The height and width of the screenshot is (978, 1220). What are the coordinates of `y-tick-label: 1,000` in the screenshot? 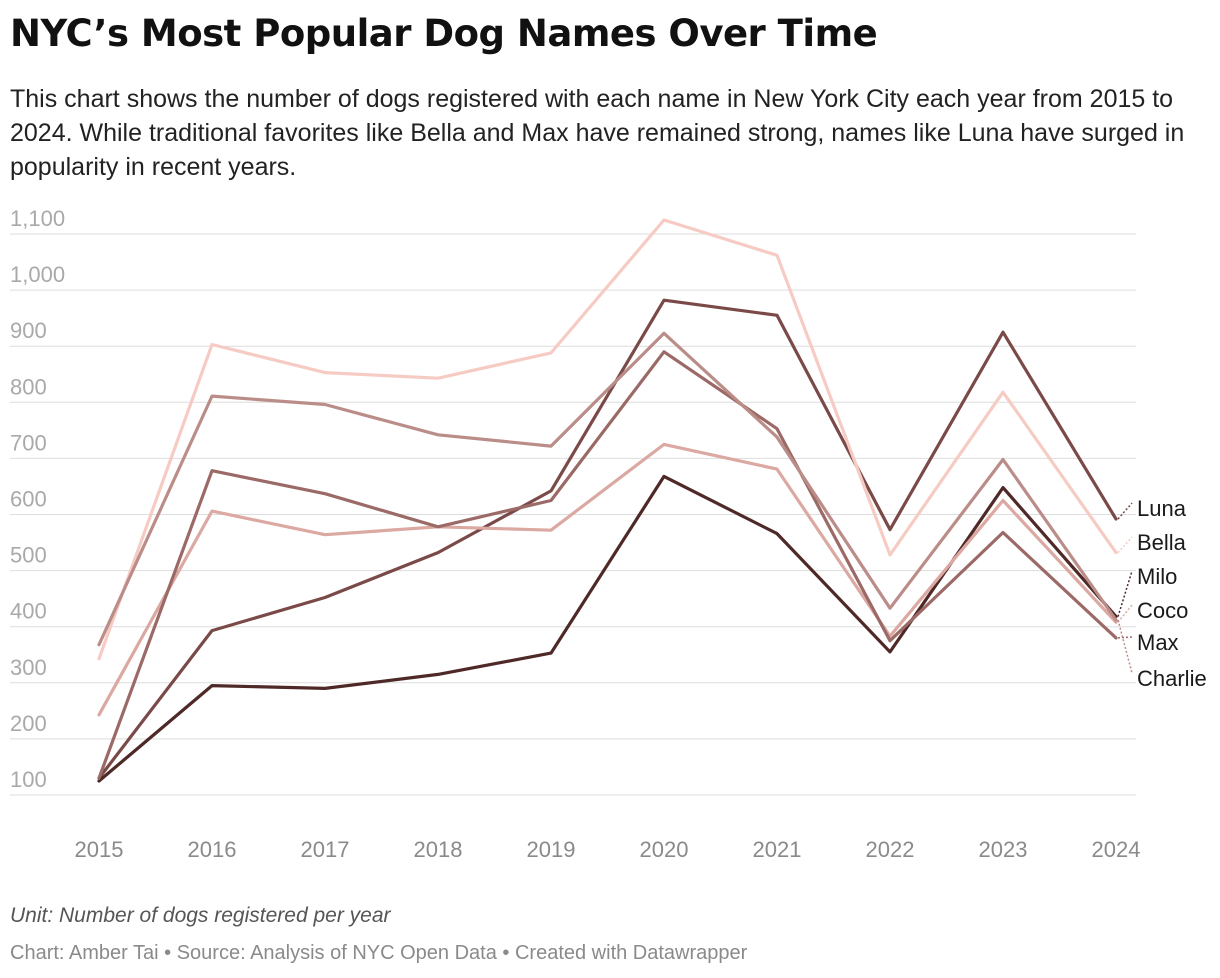 It's located at (37, 274).